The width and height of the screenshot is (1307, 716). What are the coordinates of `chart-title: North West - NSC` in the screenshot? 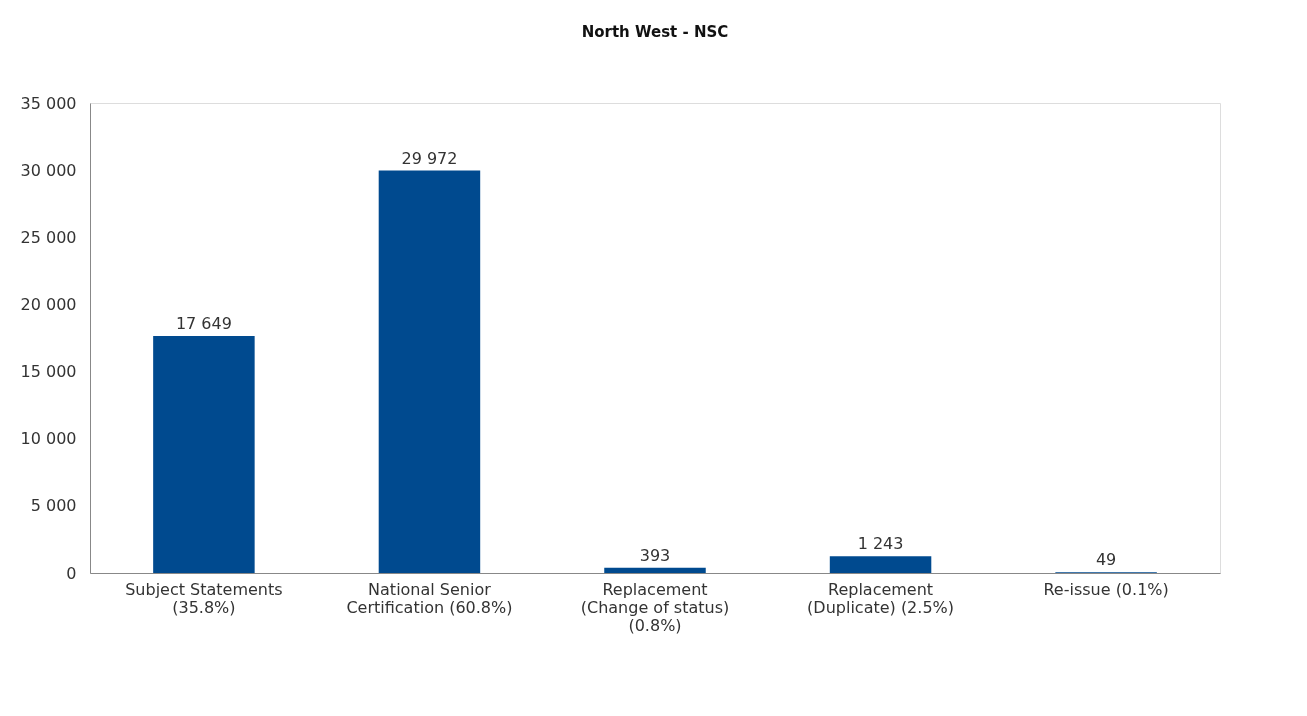 It's located at (655, 32).